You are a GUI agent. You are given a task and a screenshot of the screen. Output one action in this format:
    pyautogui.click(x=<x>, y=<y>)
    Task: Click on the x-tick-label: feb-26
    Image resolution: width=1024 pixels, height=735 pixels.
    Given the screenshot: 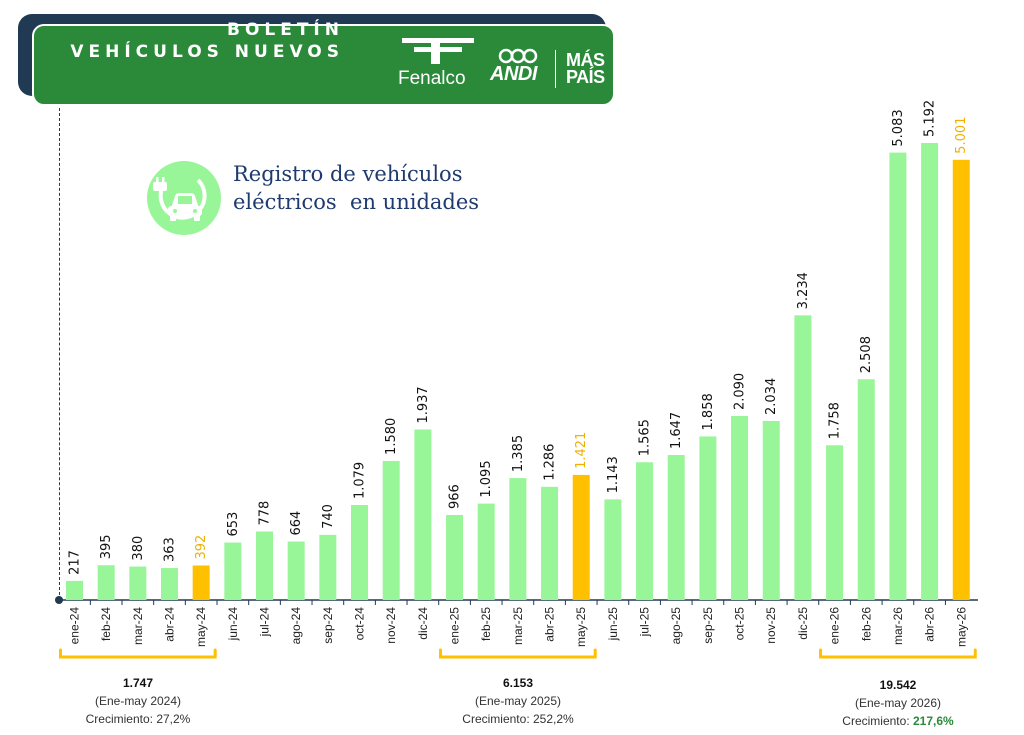 What is the action you would take?
    pyautogui.click(x=866, y=624)
    